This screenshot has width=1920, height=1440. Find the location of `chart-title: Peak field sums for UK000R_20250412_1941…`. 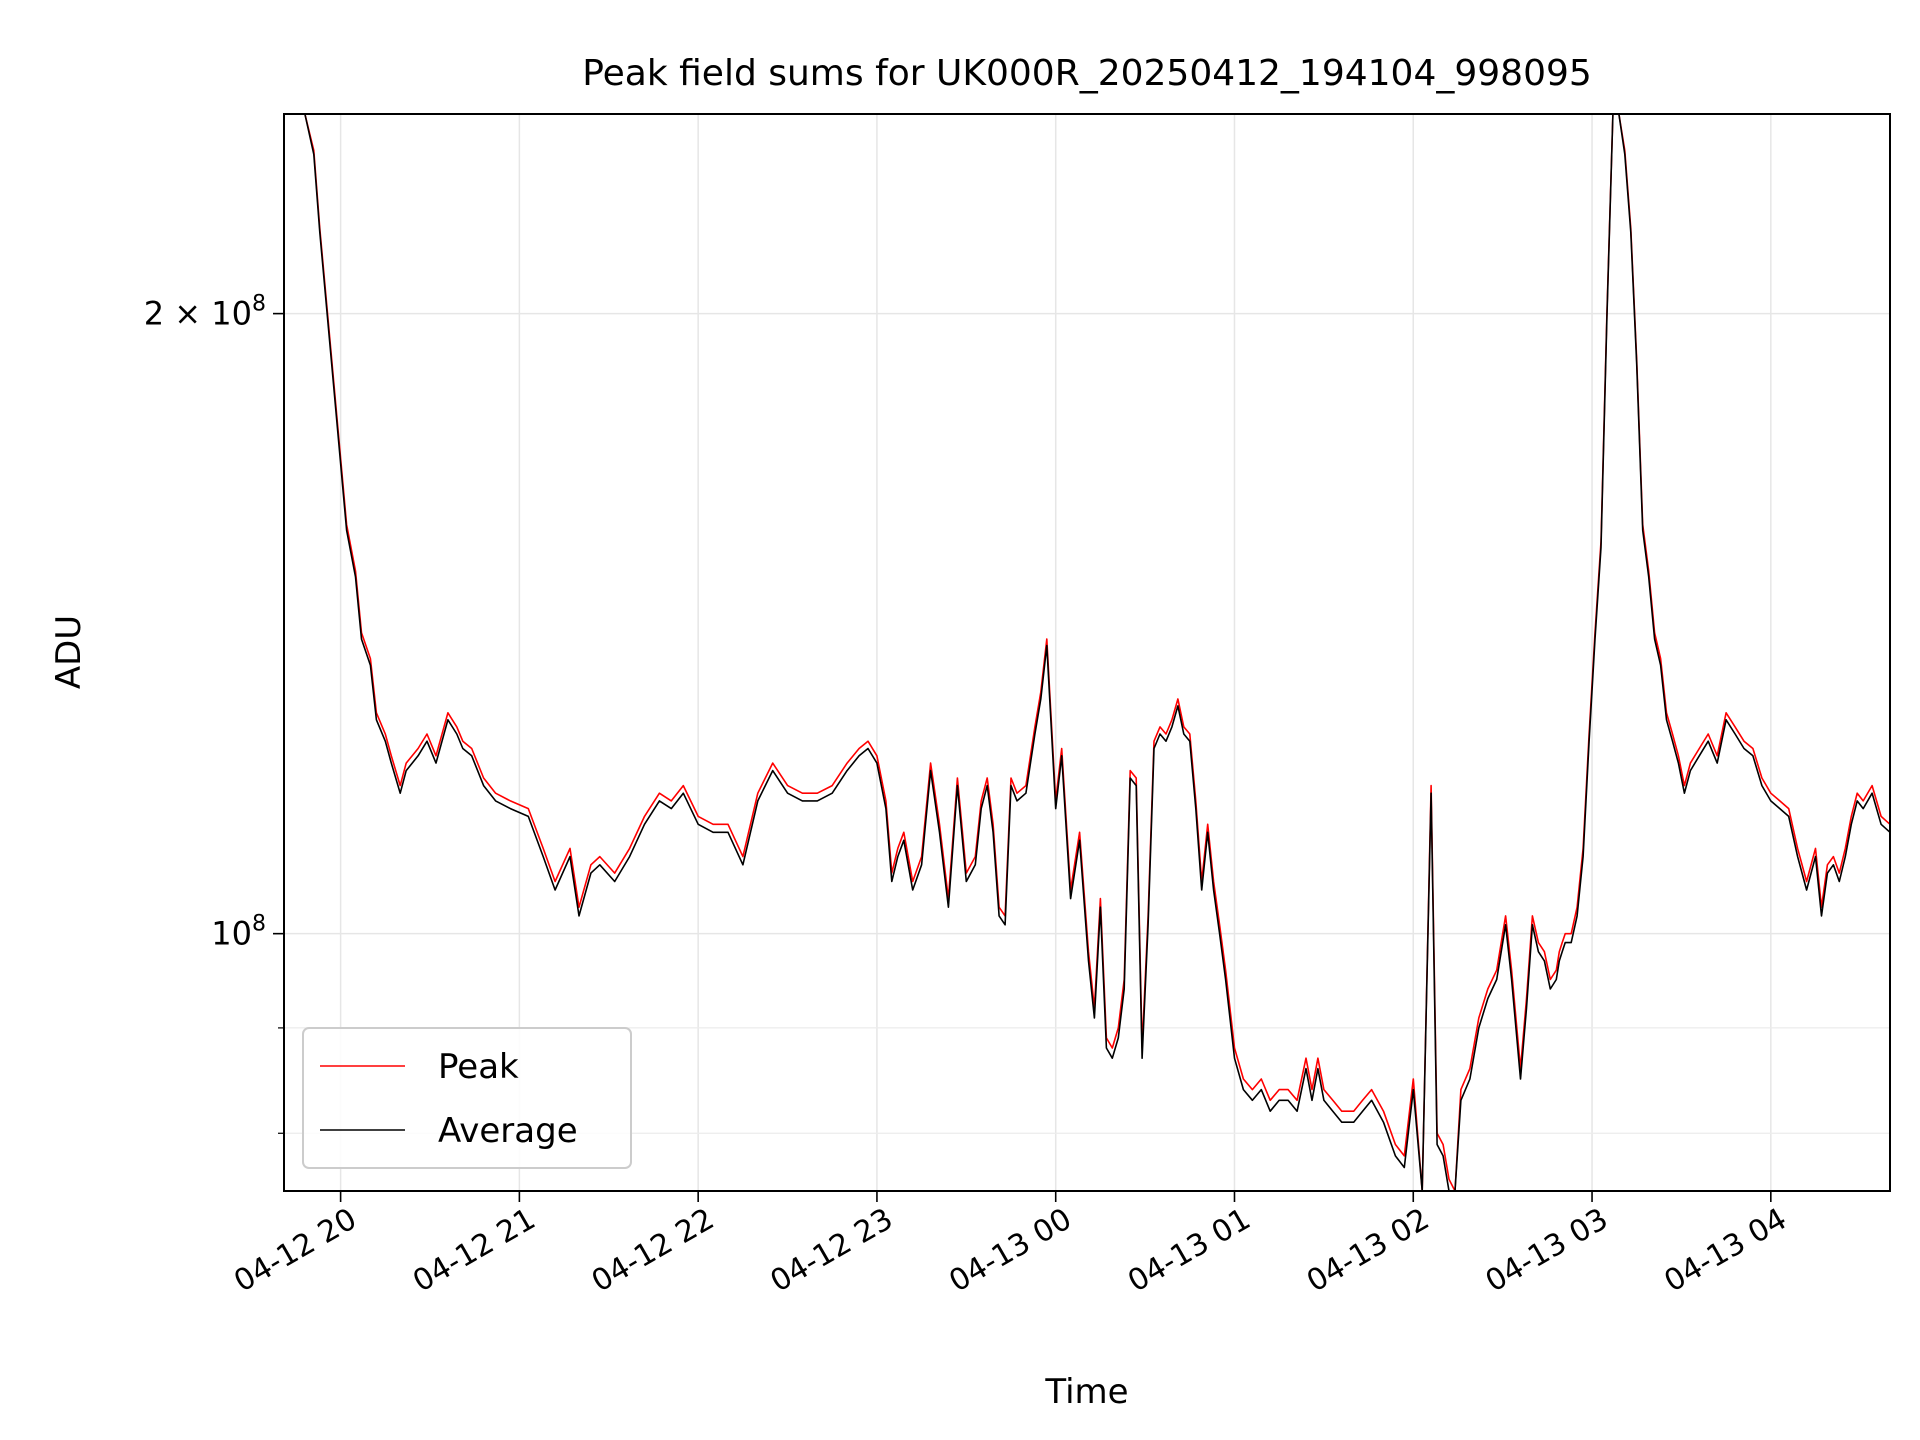

chart-title: Peak field sums for UK000R_20250412_1941… is located at coordinates (1087, 73).